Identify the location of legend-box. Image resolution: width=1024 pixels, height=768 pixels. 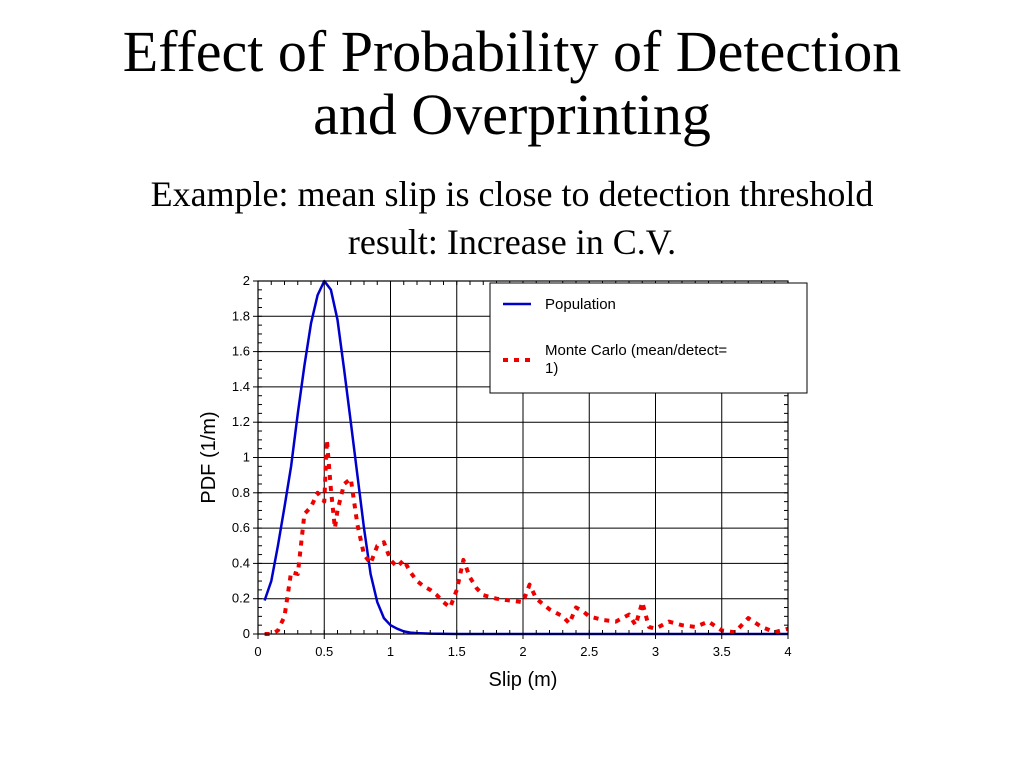
(648, 338).